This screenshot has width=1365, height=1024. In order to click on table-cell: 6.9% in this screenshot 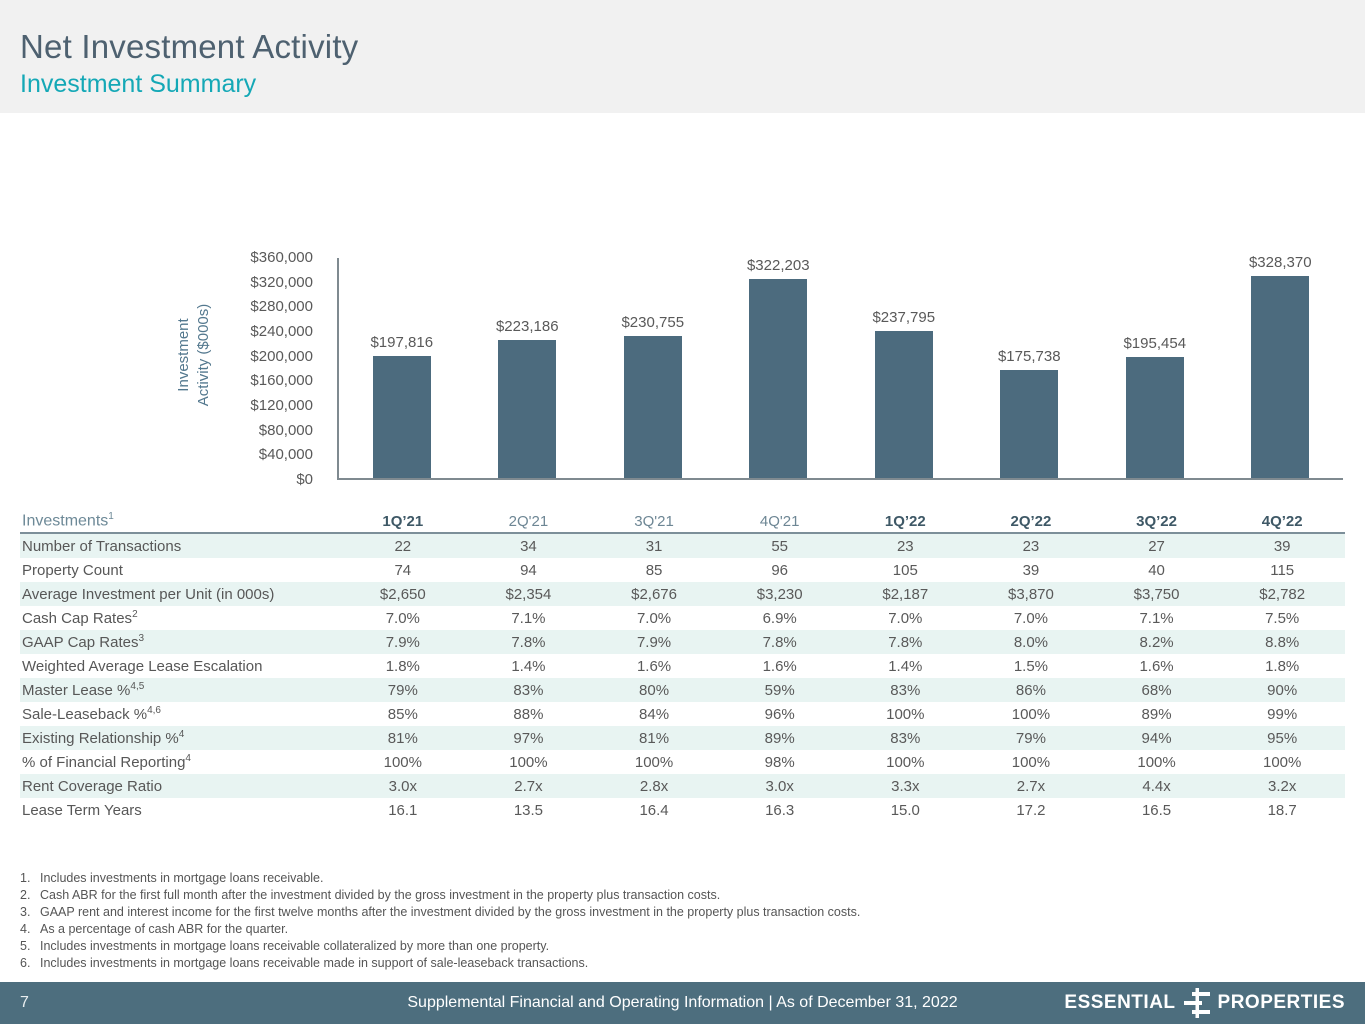, I will do `click(779, 618)`.